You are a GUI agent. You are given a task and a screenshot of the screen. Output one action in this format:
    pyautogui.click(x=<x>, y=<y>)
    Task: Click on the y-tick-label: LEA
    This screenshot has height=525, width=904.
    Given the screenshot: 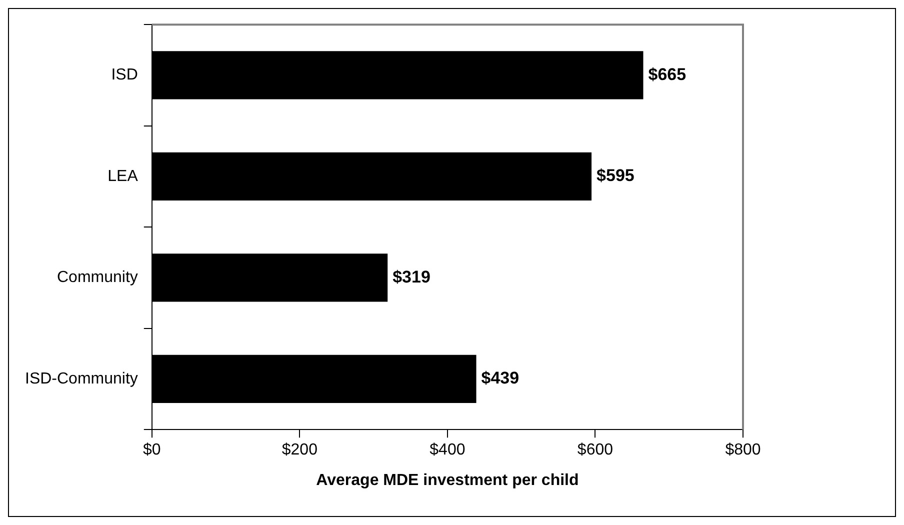 What is the action you would take?
    pyautogui.click(x=123, y=176)
    